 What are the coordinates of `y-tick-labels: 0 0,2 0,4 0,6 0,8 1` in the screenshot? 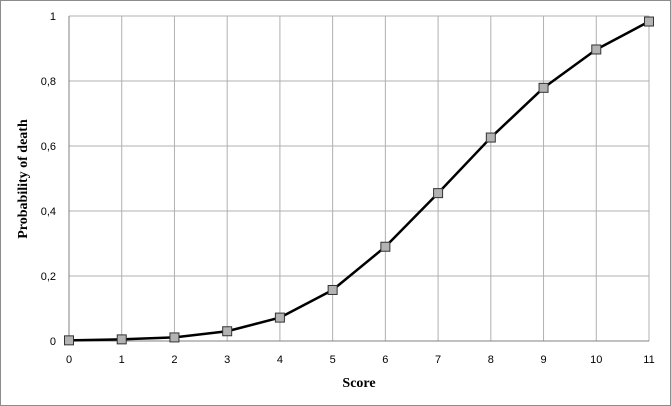 It's located at (48, 179).